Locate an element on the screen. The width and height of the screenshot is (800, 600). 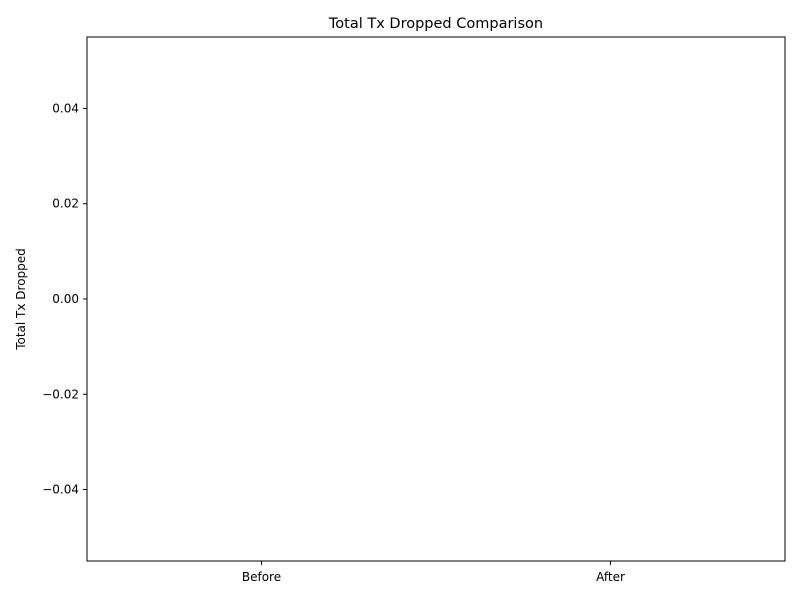
chart-title: Total Tx Dropped Comparison is located at coordinates (435, 24).